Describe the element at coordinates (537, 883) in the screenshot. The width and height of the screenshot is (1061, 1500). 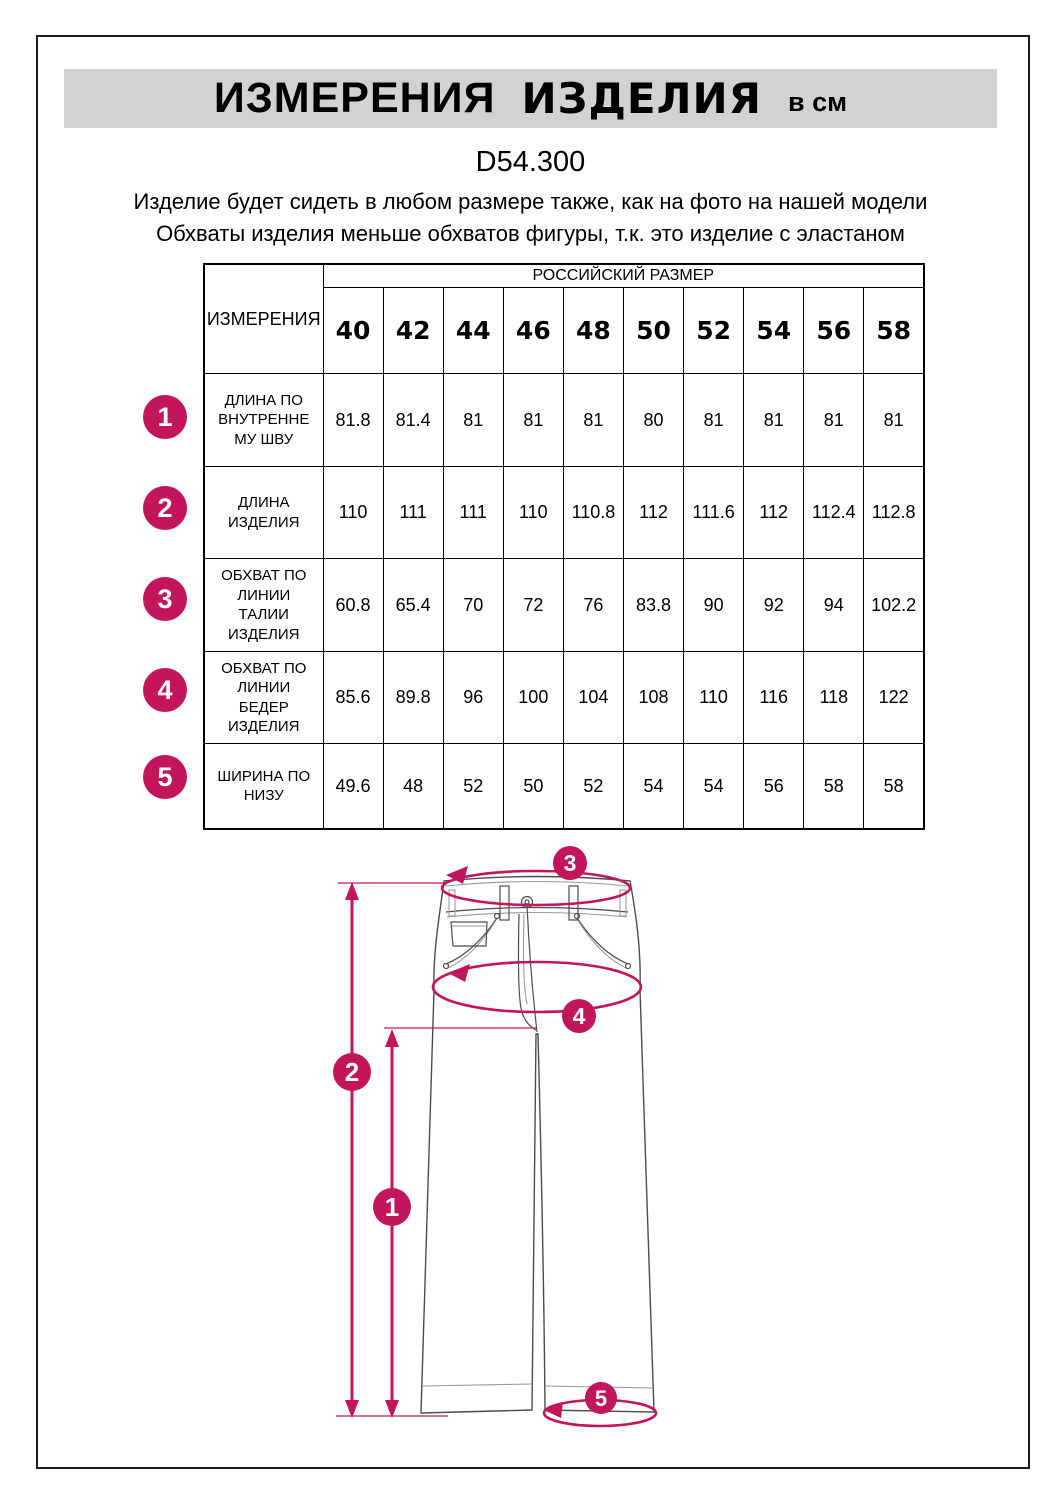
I see `waistband-top-stitch` at that location.